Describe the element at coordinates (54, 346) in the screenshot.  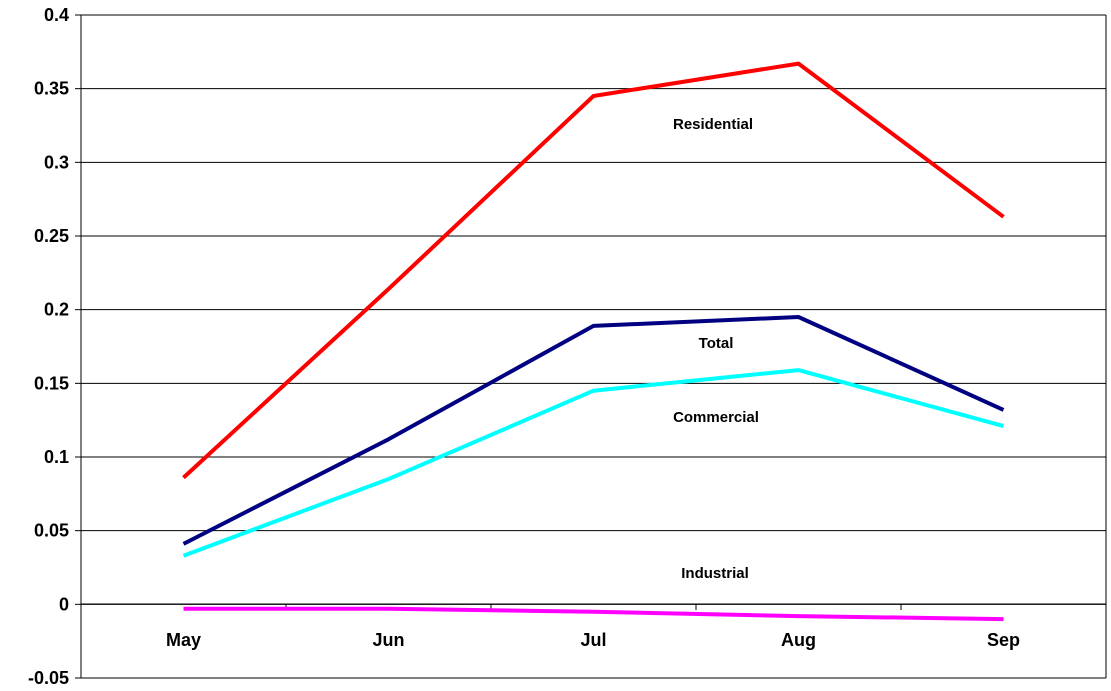
I see `y-axis-ticks: -0.05 0 0.05 0.1 0.15 0.2 0.25 0.3 0.35 0.4` at that location.